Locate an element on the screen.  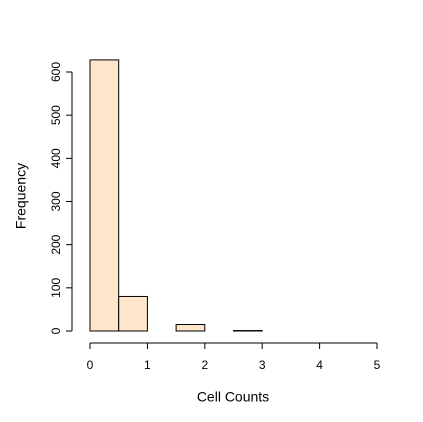
y-tick-label: 400 is located at coordinates (56, 158).